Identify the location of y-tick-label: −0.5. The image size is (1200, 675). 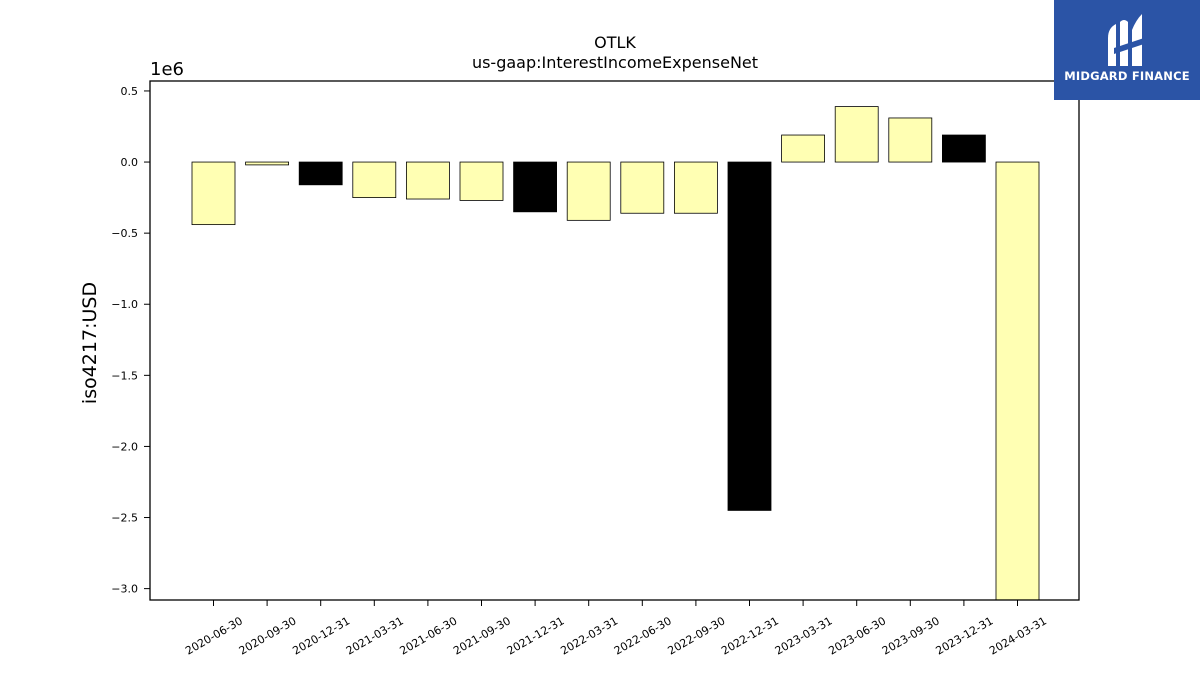
(124, 233).